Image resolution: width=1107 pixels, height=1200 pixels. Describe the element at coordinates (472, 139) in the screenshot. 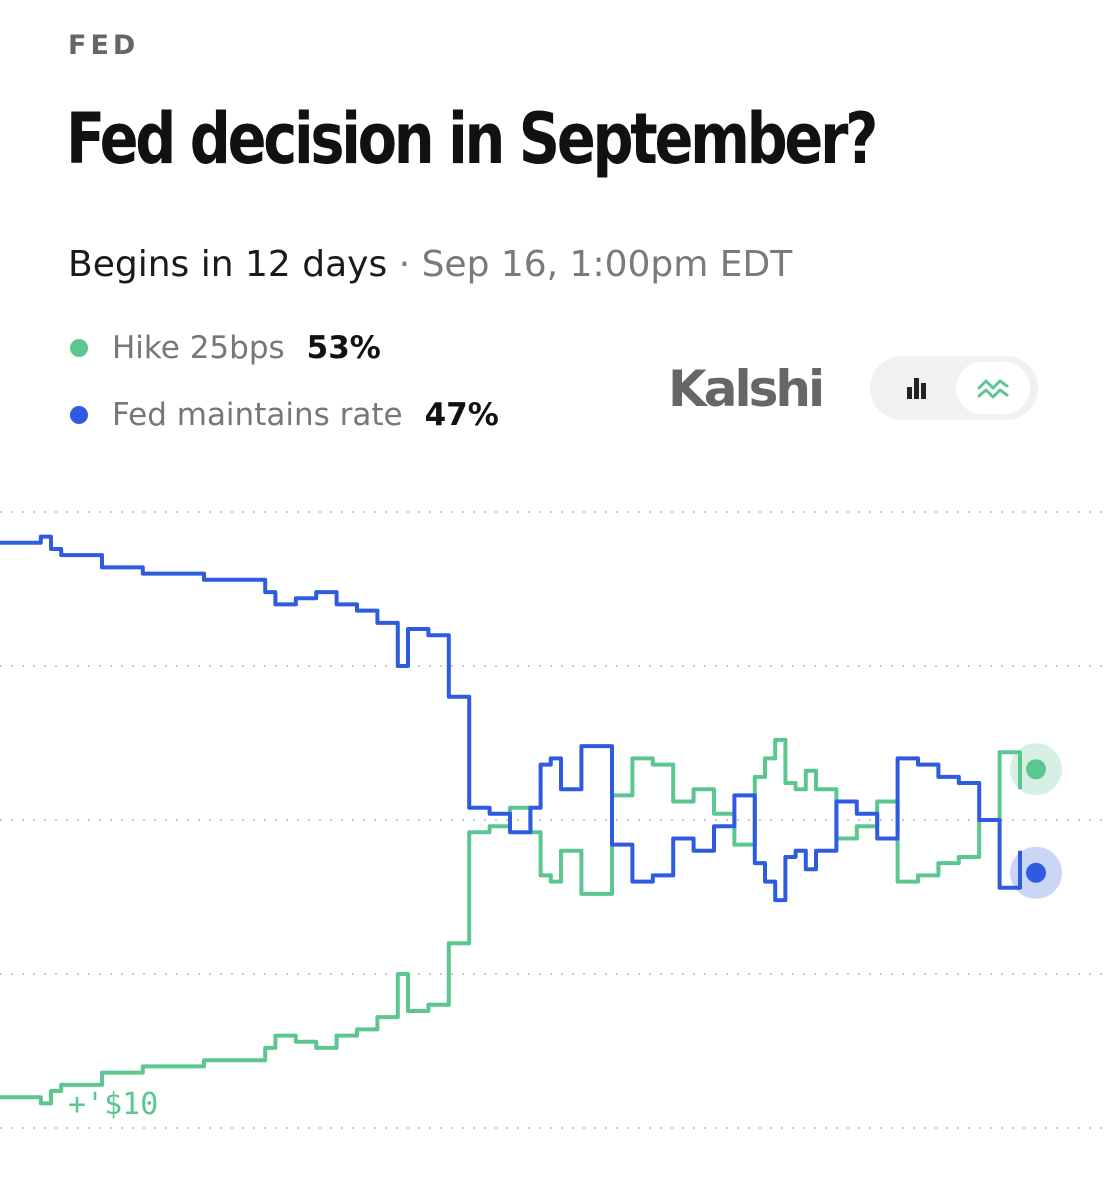

I see `market-title: Fed decision in September?` at that location.